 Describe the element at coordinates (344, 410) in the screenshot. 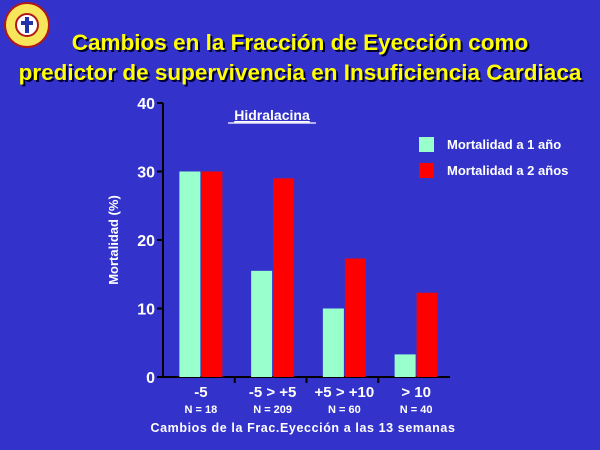

I see `x-sample-size-label: N = 60` at that location.